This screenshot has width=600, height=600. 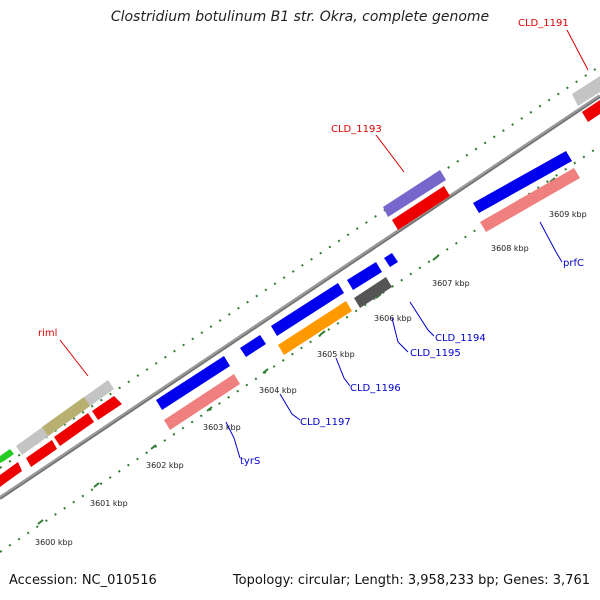 What do you see at coordinates (47, 333) in the screenshot?
I see `gene-label-riml: riml` at bounding box center [47, 333].